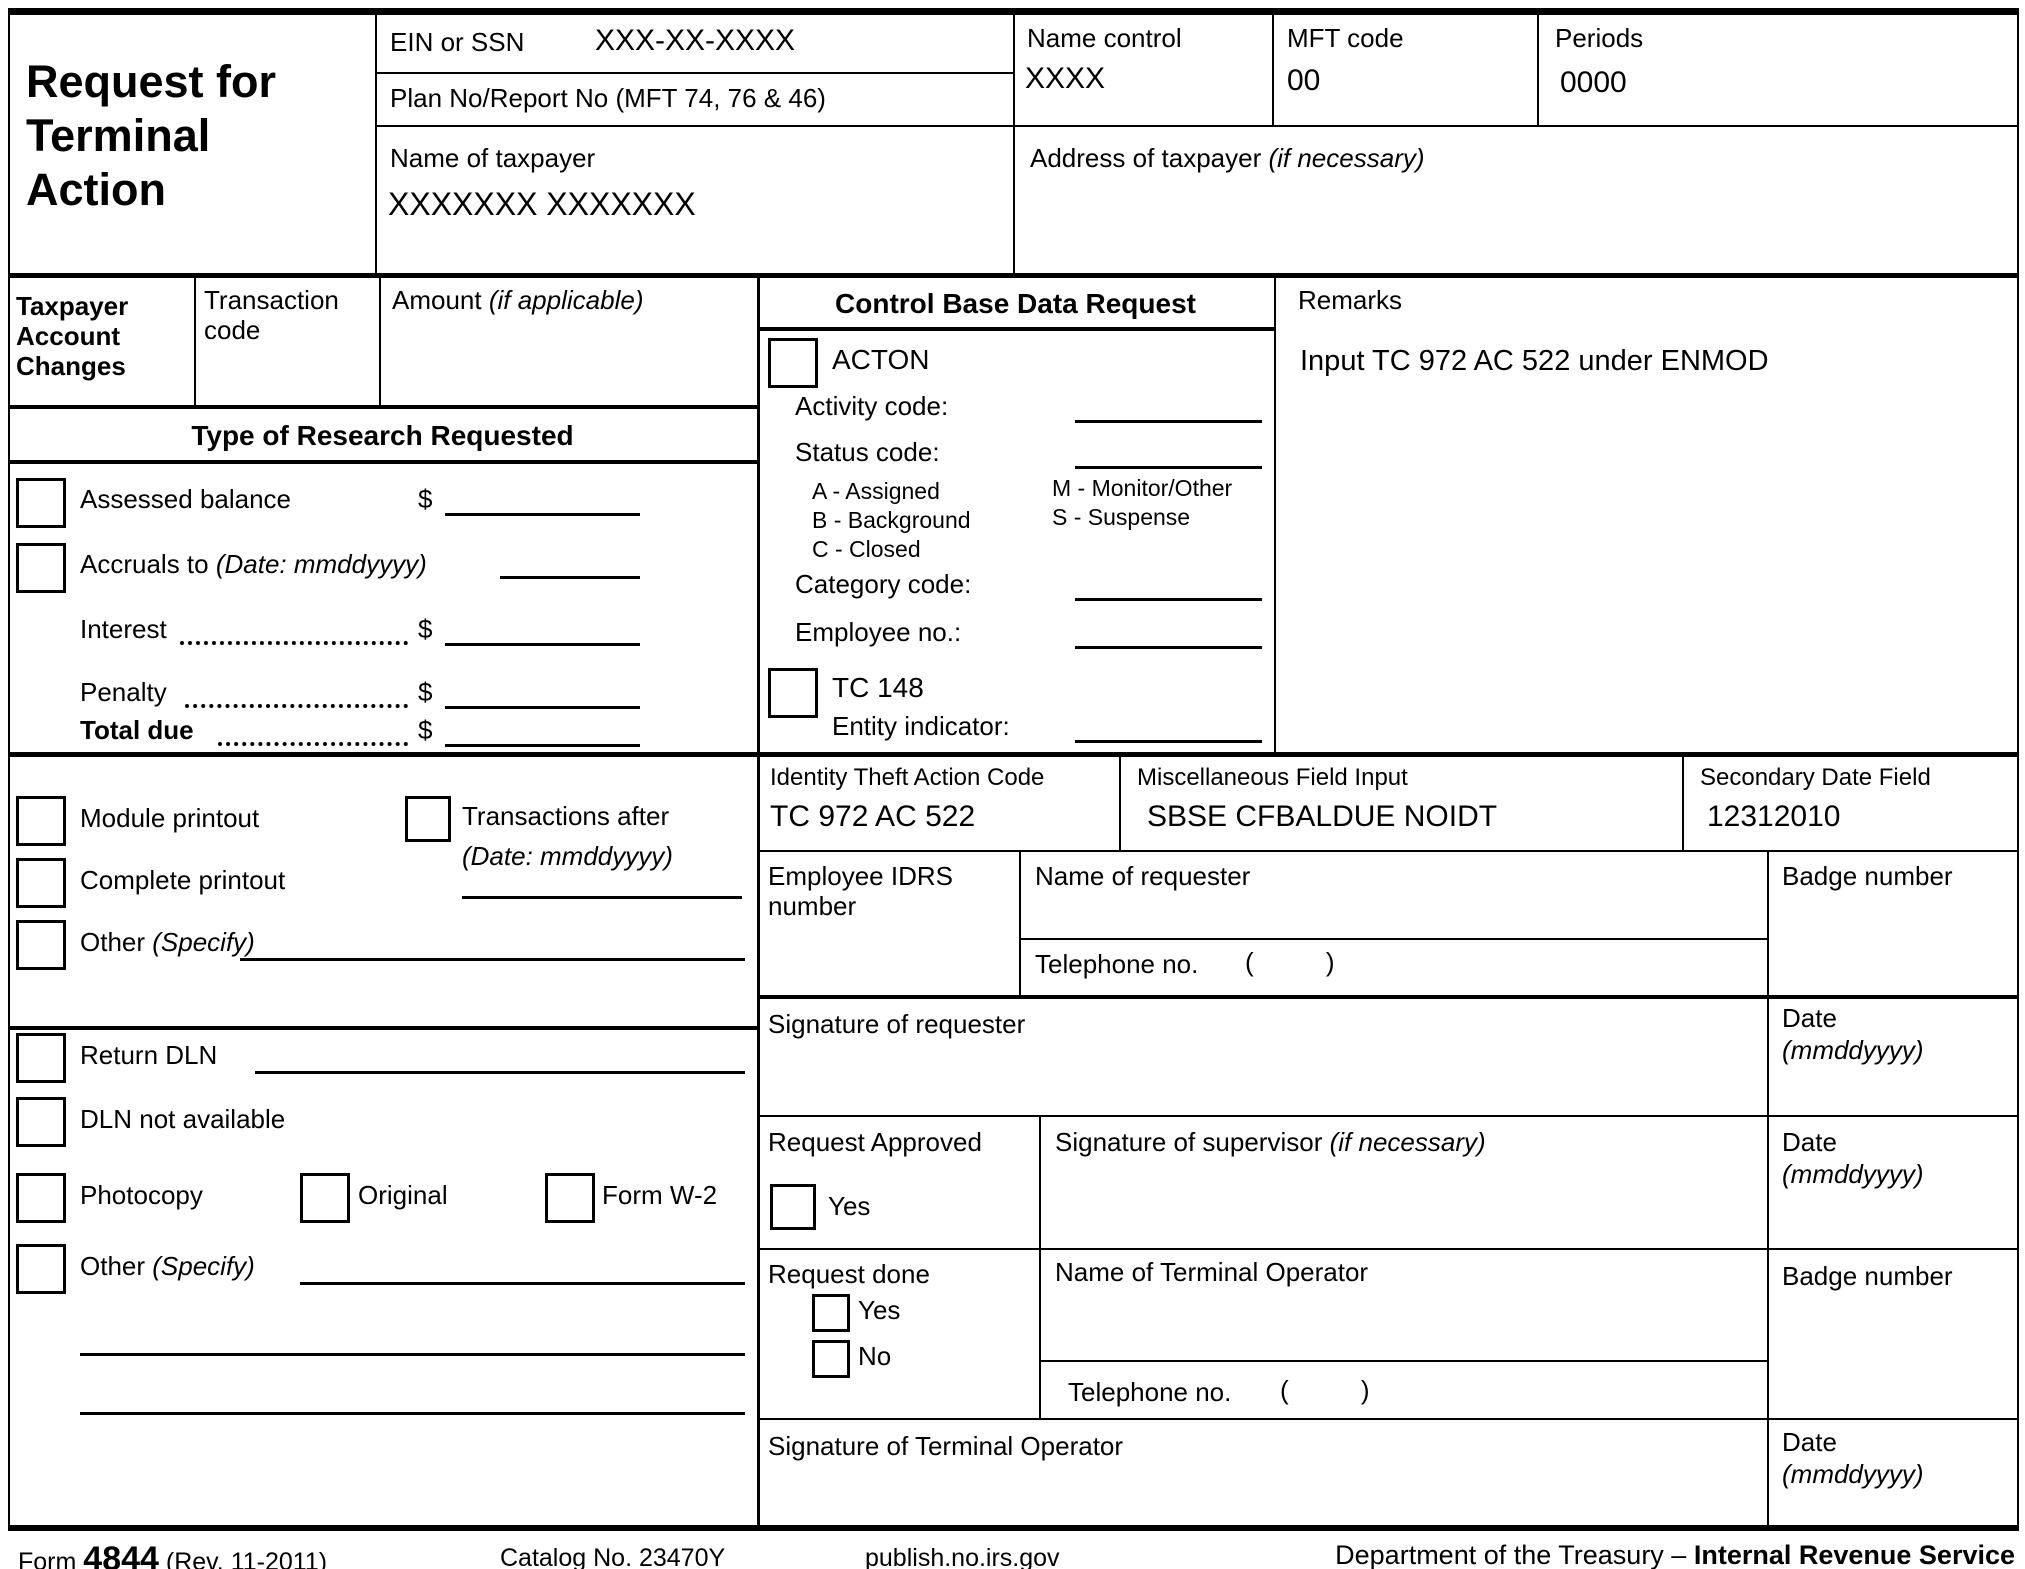  What do you see at coordinates (294, 630) in the screenshot?
I see `interest-leader` at bounding box center [294, 630].